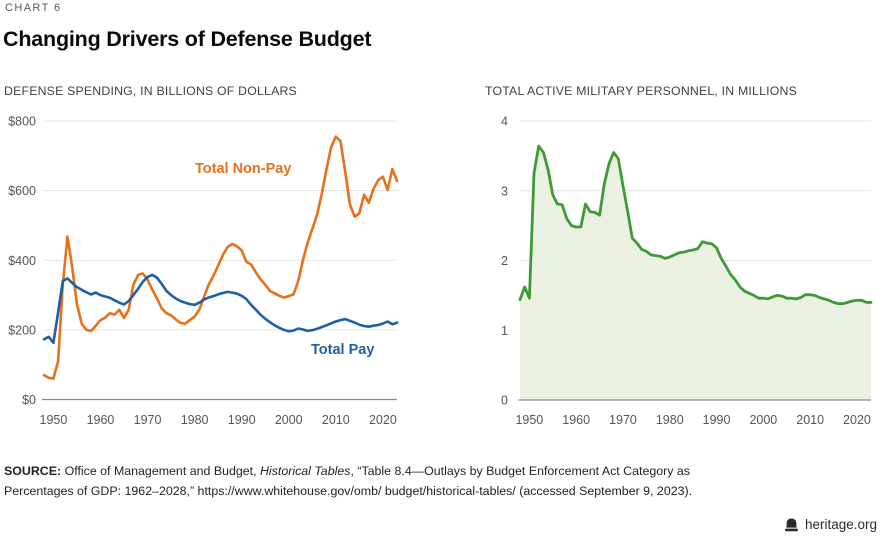 Image resolution: width=884 pixels, height=540 pixels. I want to click on source-label: SOURCE:, so click(33, 471).